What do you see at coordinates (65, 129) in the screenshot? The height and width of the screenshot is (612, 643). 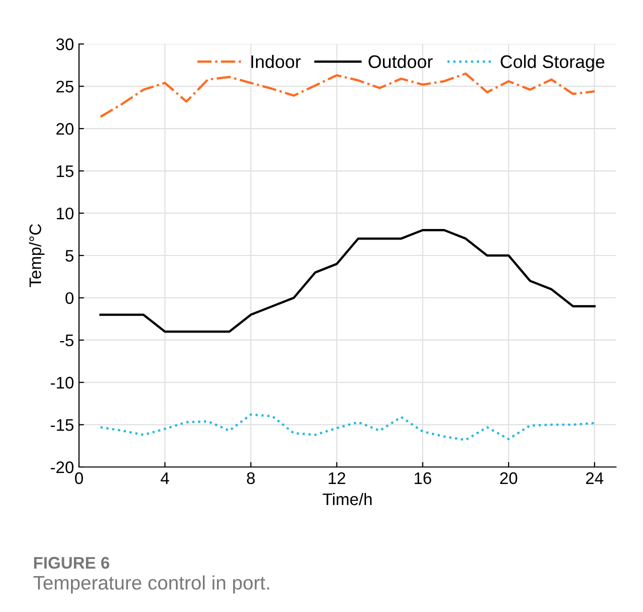 I see `y-tick-label: 20` at bounding box center [65, 129].